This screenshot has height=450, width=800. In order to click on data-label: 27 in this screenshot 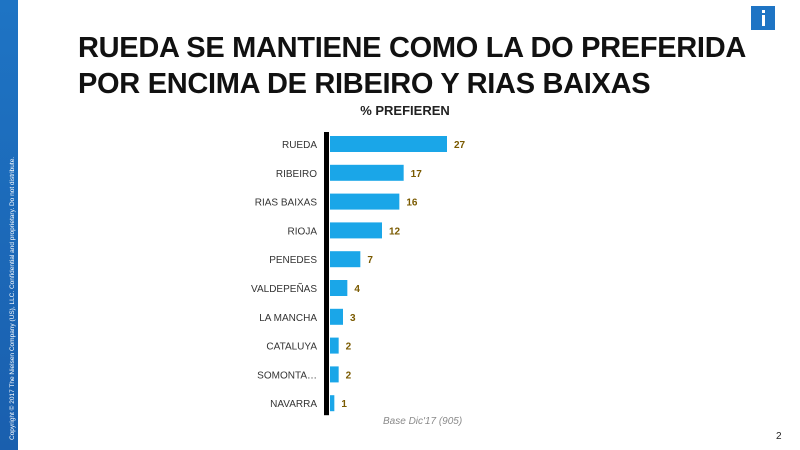, I will do `click(460, 145)`.